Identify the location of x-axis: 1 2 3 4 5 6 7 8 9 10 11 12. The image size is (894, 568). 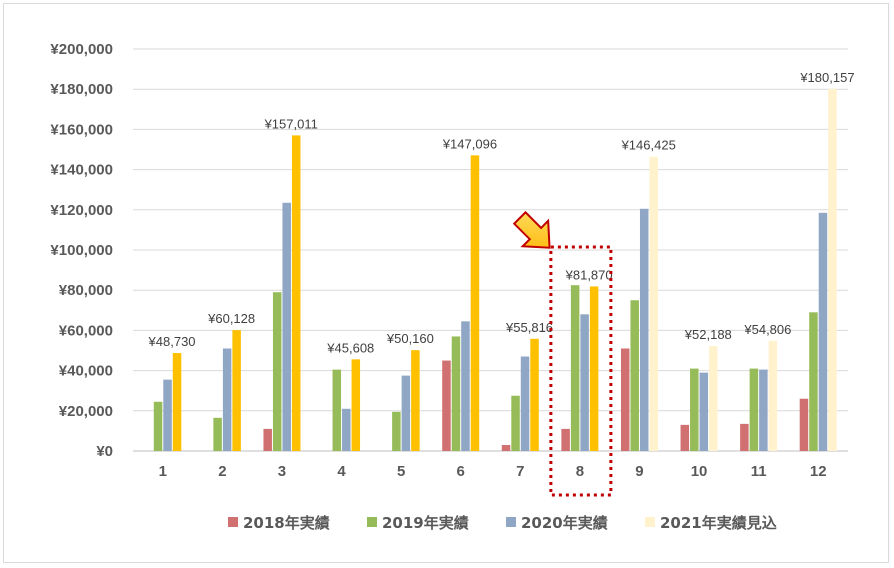
(493, 471).